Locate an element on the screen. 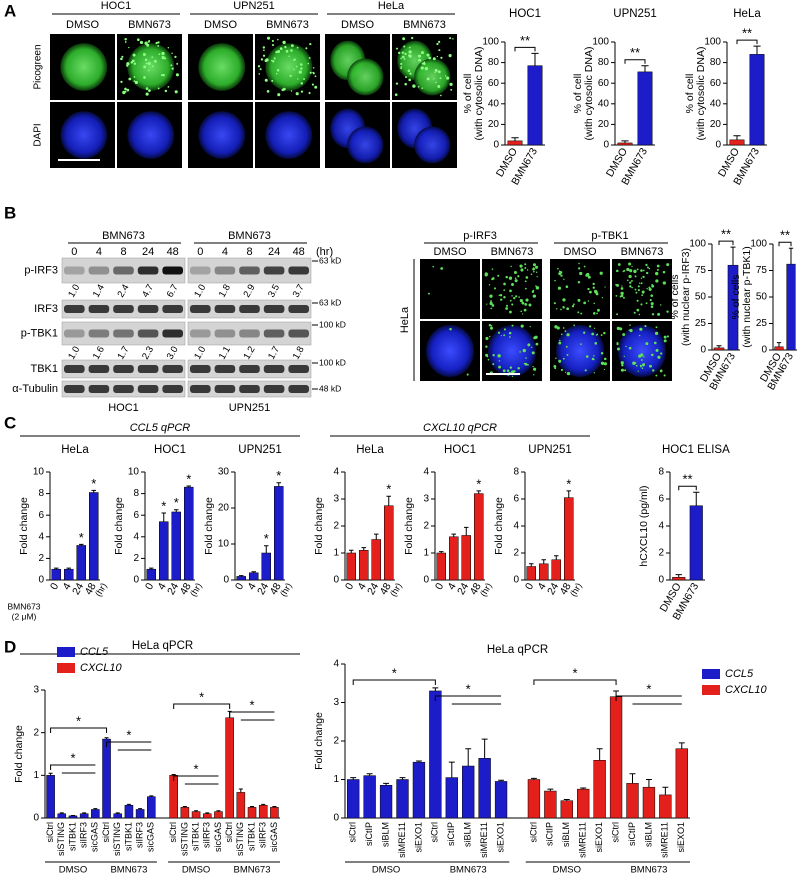  x-tick-label: siEXO1 is located at coordinates (681, 837).